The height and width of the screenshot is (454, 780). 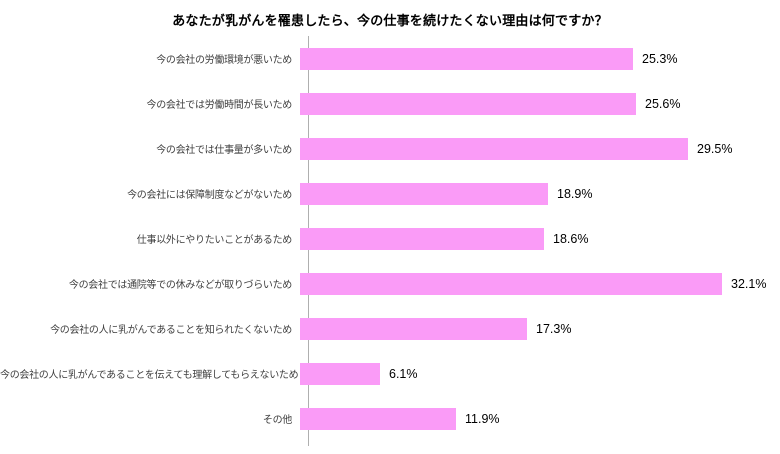 I want to click on value-label: 18.6%, so click(x=571, y=238).